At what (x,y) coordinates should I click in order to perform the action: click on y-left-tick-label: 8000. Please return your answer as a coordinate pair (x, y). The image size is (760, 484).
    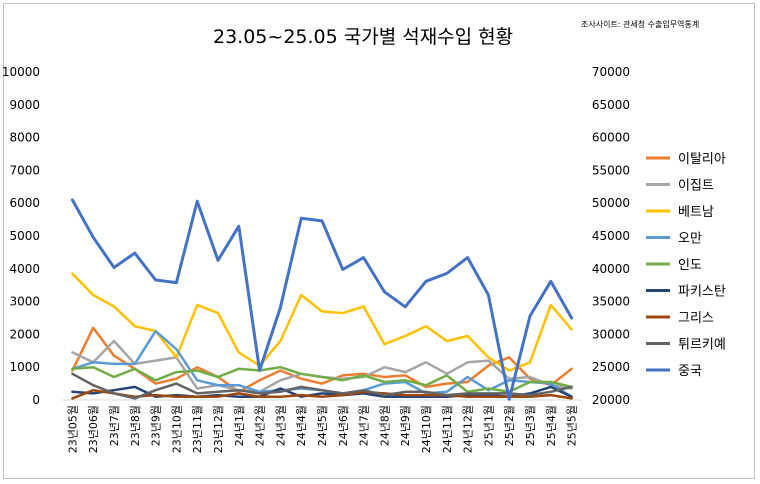
    Looking at the image, I should click on (24, 138).